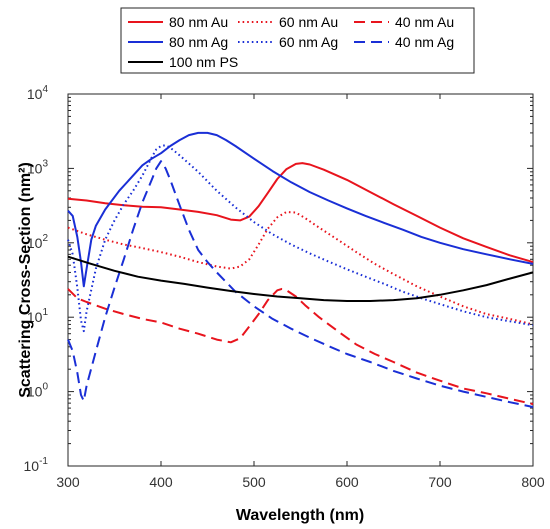 The height and width of the screenshot is (529, 550). I want to click on x-tick-label: 300, so click(68, 482).